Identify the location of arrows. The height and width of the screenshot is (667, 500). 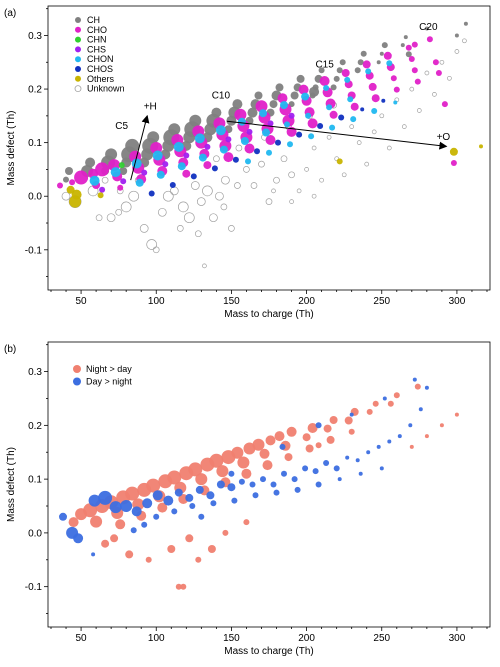
(289, 147).